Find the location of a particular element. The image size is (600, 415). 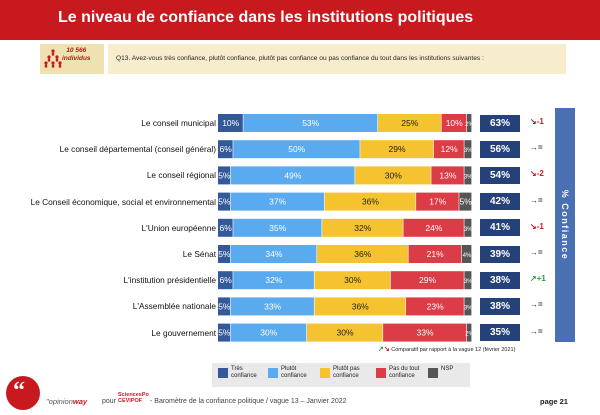

quote-icon: “ is located at coordinates (19, 391).